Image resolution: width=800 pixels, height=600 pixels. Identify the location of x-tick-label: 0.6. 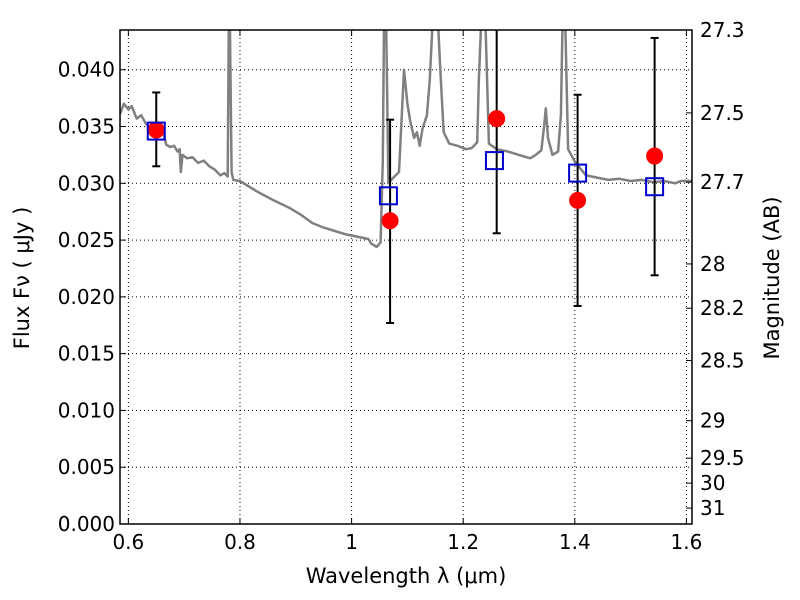
(128, 542).